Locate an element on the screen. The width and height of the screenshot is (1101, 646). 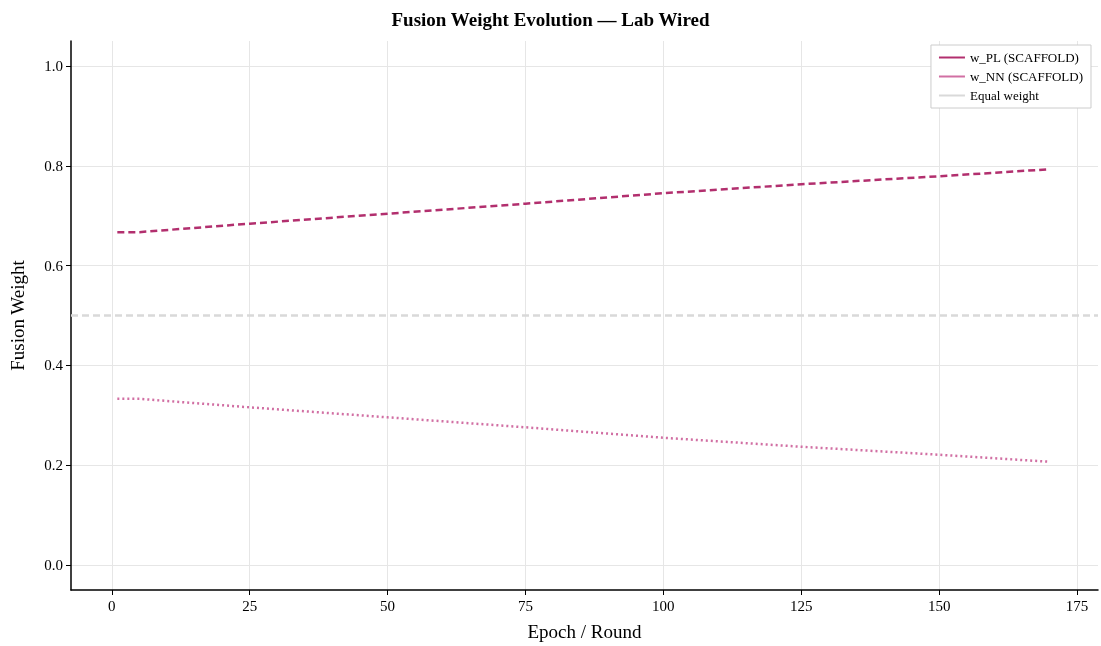
legend-label: w_PL (SCAFFOLD) is located at coordinates (1024, 57).